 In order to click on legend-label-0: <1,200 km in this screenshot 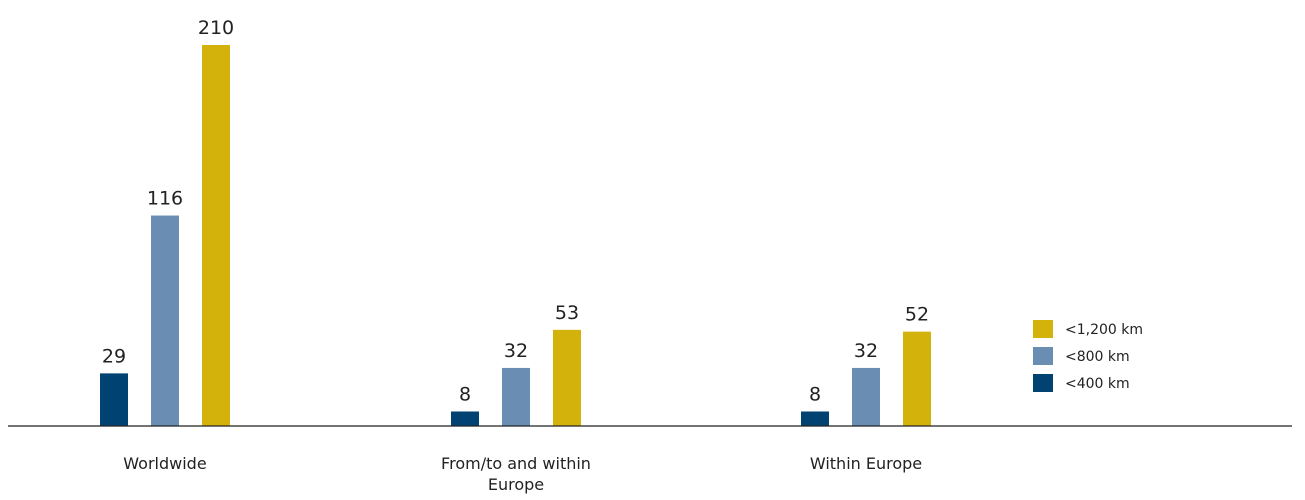, I will do `click(1104, 330)`.